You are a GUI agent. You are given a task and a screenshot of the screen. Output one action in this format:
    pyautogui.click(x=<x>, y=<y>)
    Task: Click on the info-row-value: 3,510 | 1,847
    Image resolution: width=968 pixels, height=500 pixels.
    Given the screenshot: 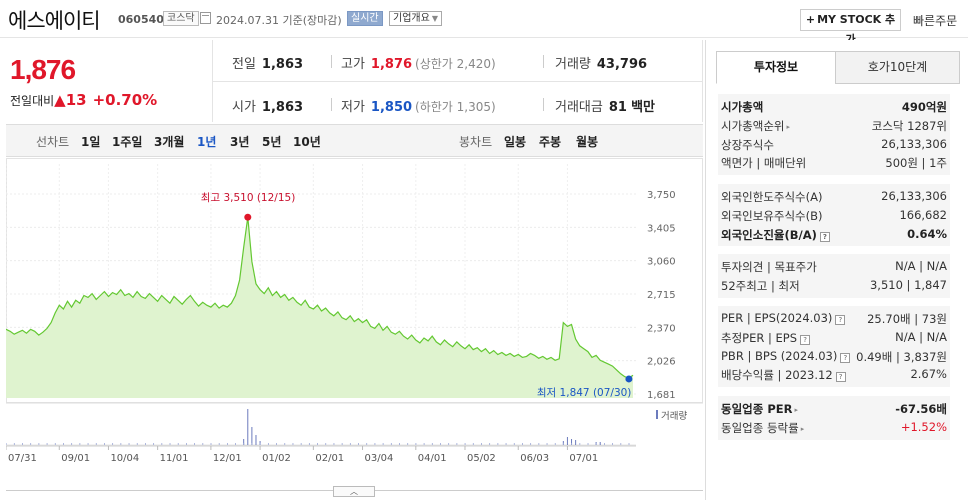 What is the action you would take?
    pyautogui.click(x=908, y=284)
    